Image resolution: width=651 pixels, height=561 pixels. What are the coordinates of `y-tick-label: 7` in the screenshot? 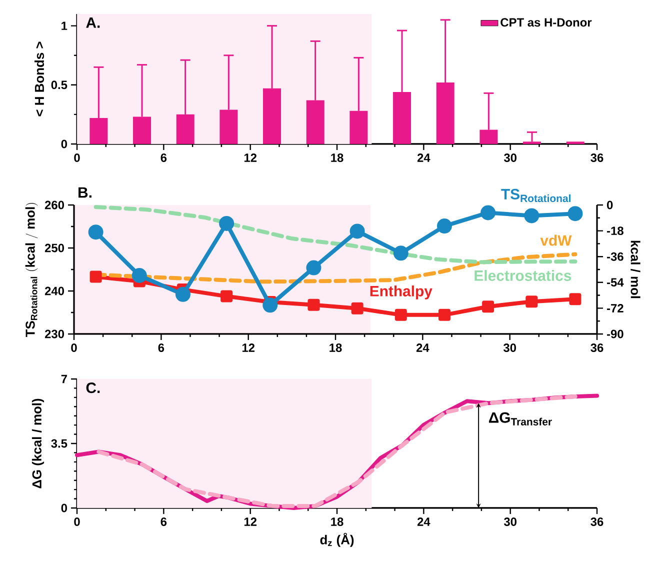 It's located at (64, 379).